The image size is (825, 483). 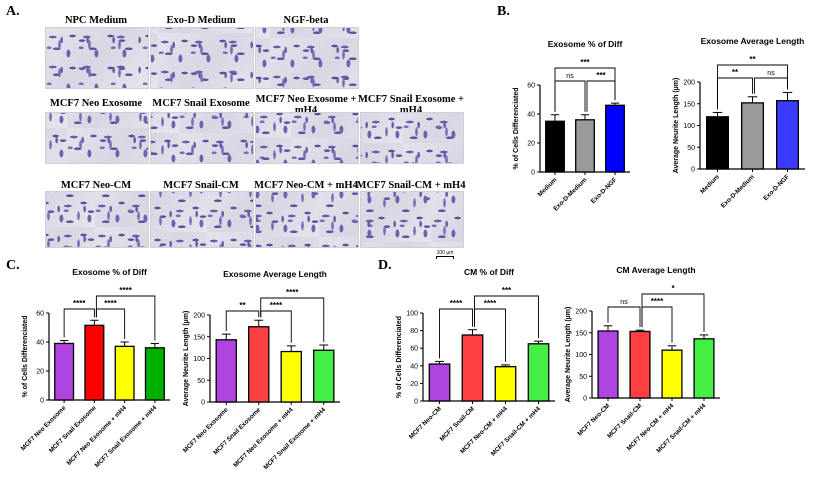 What do you see at coordinates (710, 184) in the screenshot?
I see `x-tick-label: Medium` at bounding box center [710, 184].